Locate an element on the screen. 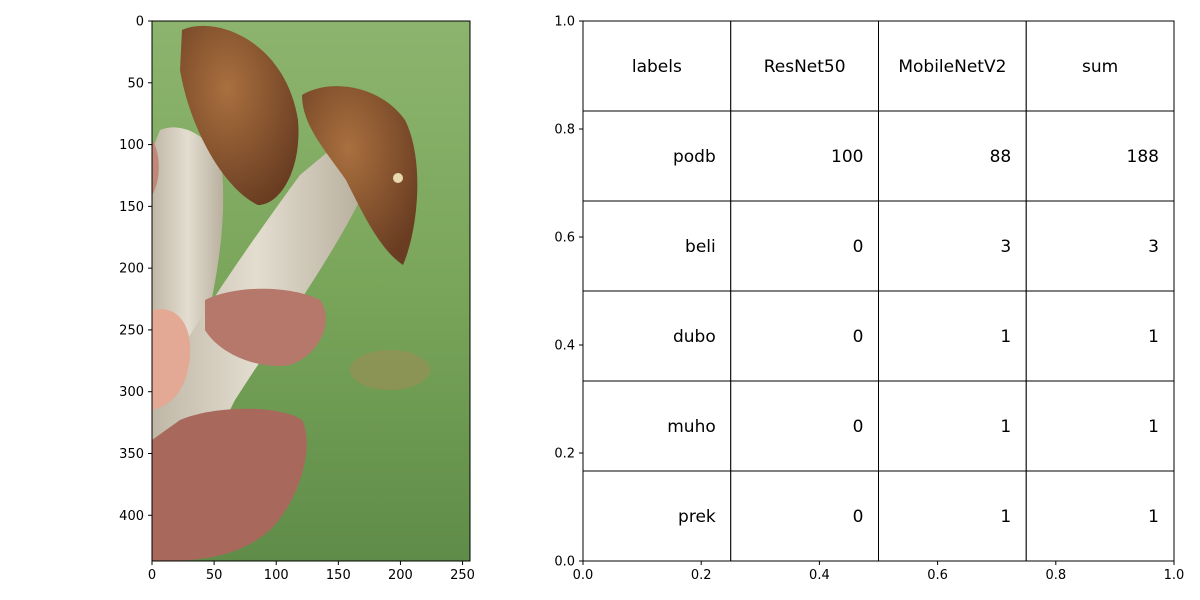  table-body-cell: muho is located at coordinates (691, 427).